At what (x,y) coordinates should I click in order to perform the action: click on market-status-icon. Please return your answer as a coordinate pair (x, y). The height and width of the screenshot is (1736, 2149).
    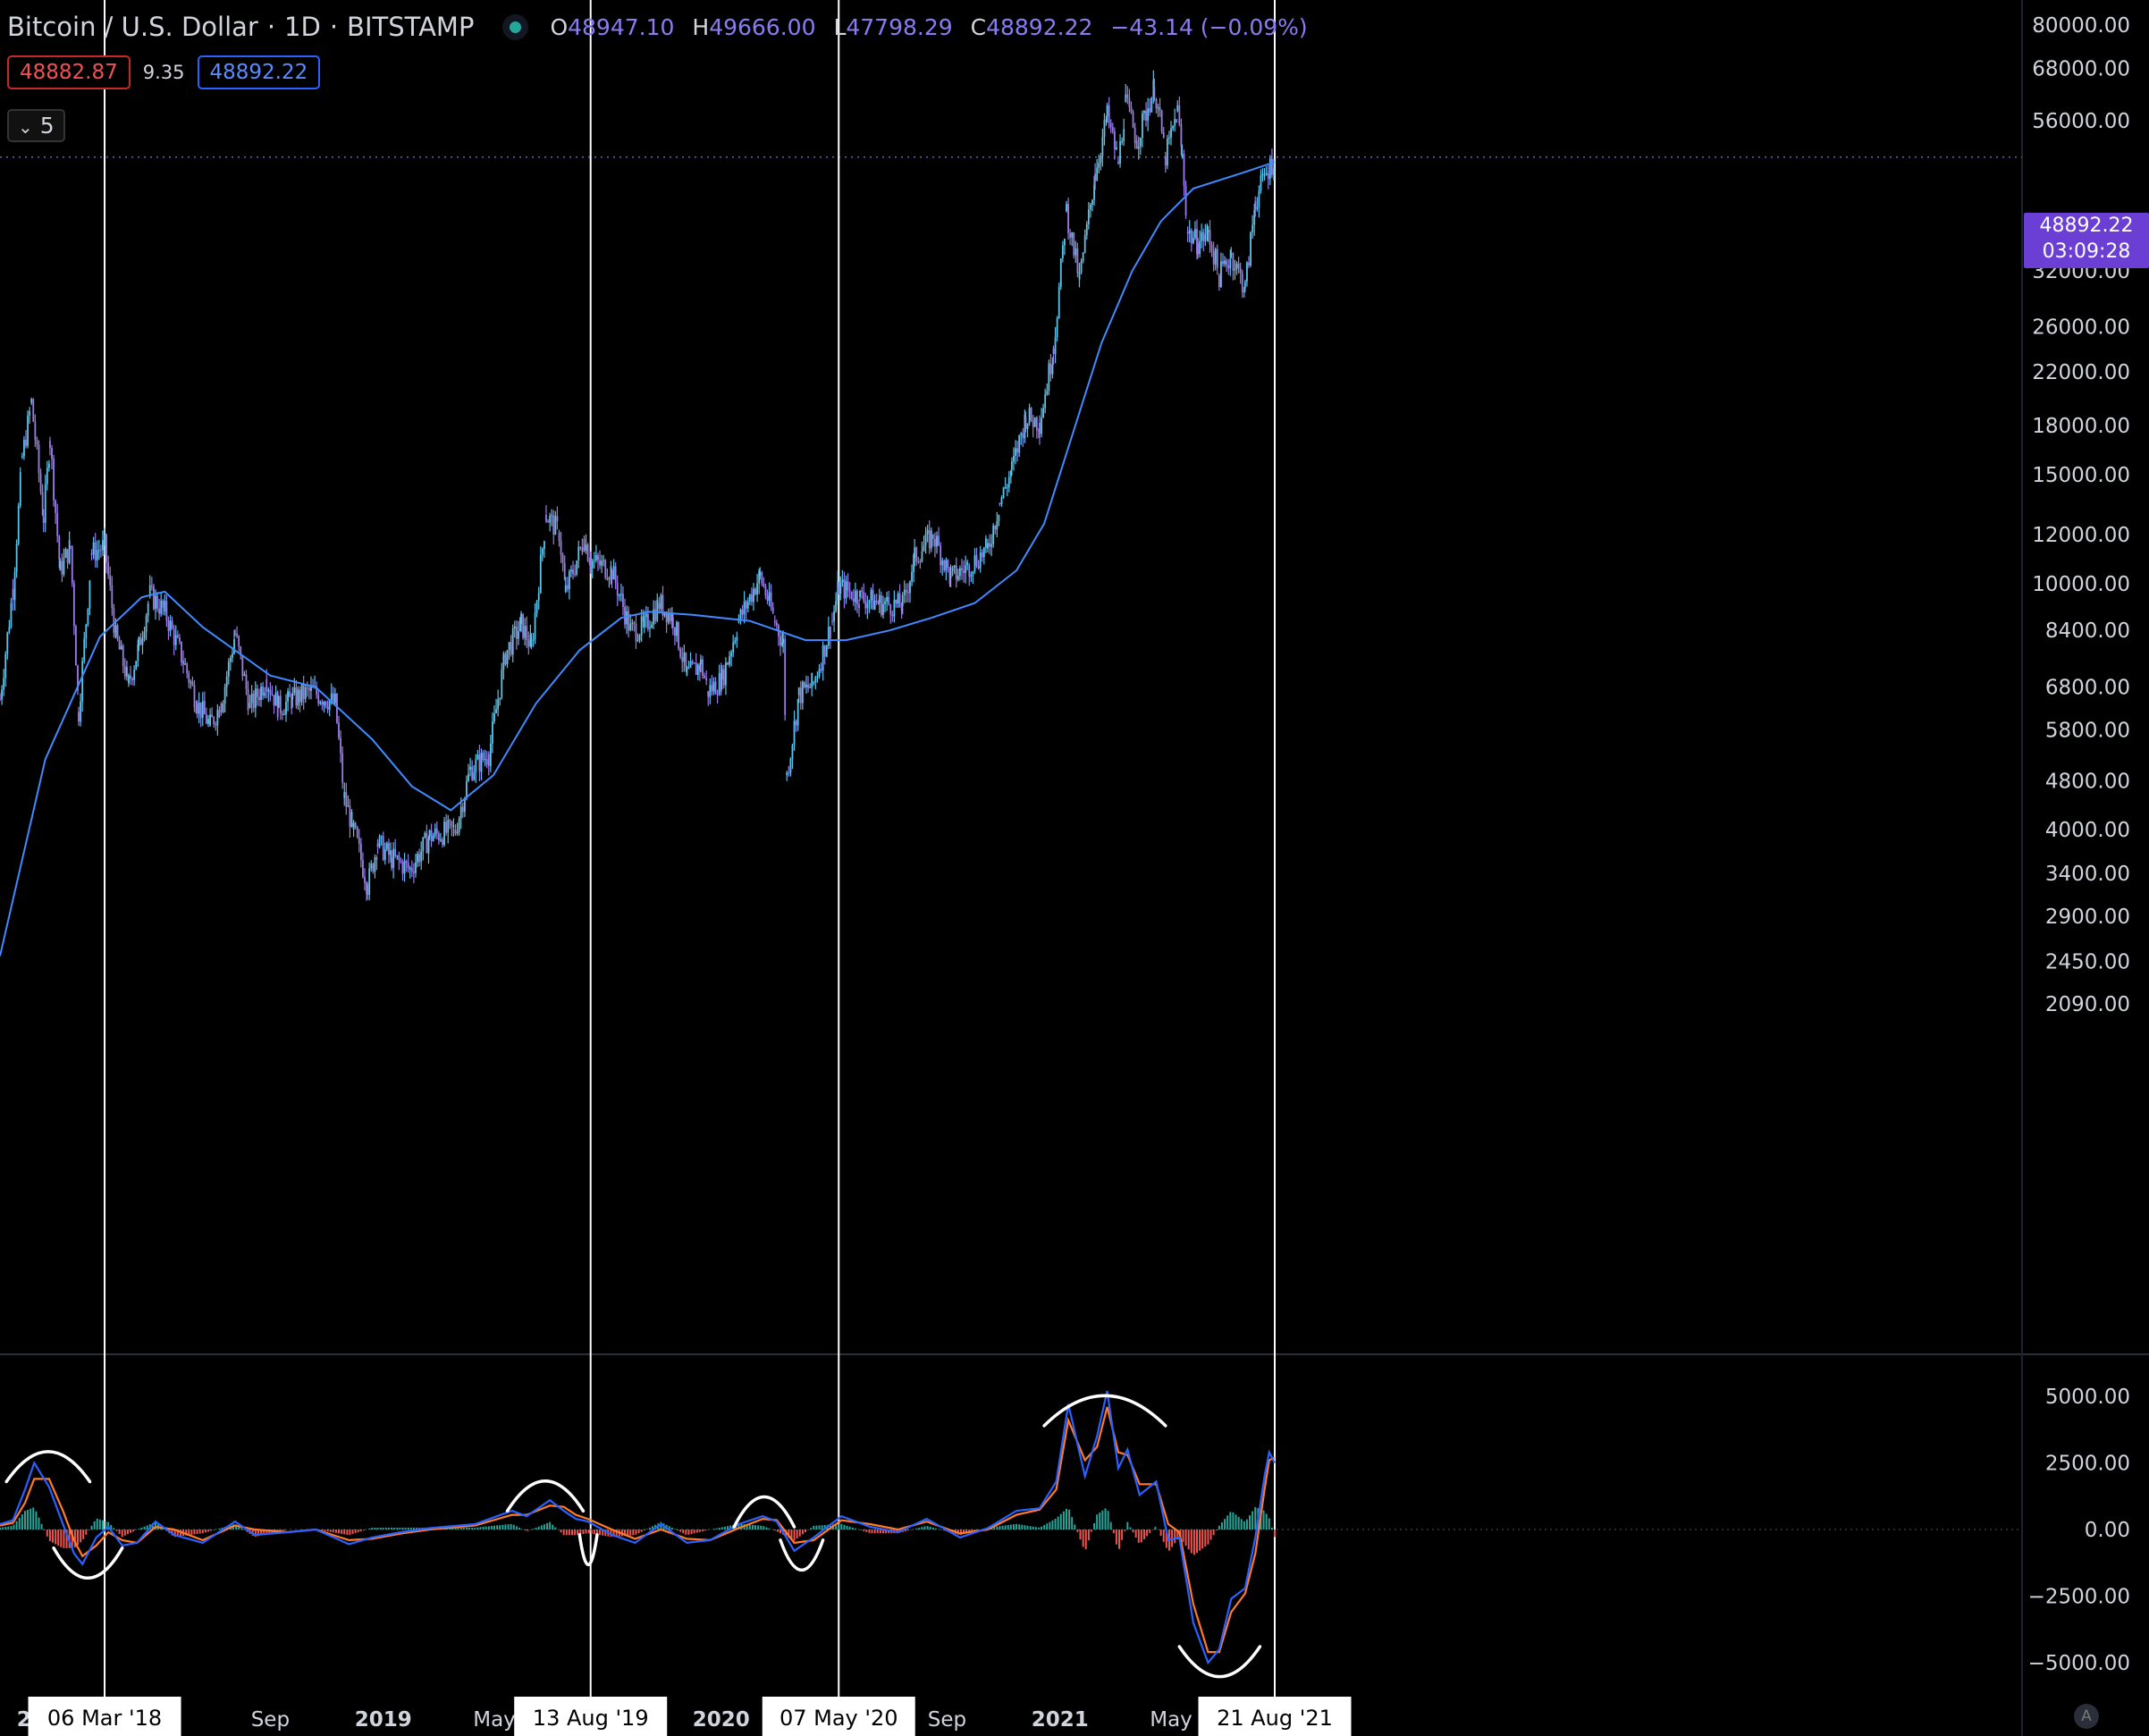
    Looking at the image, I should click on (516, 27).